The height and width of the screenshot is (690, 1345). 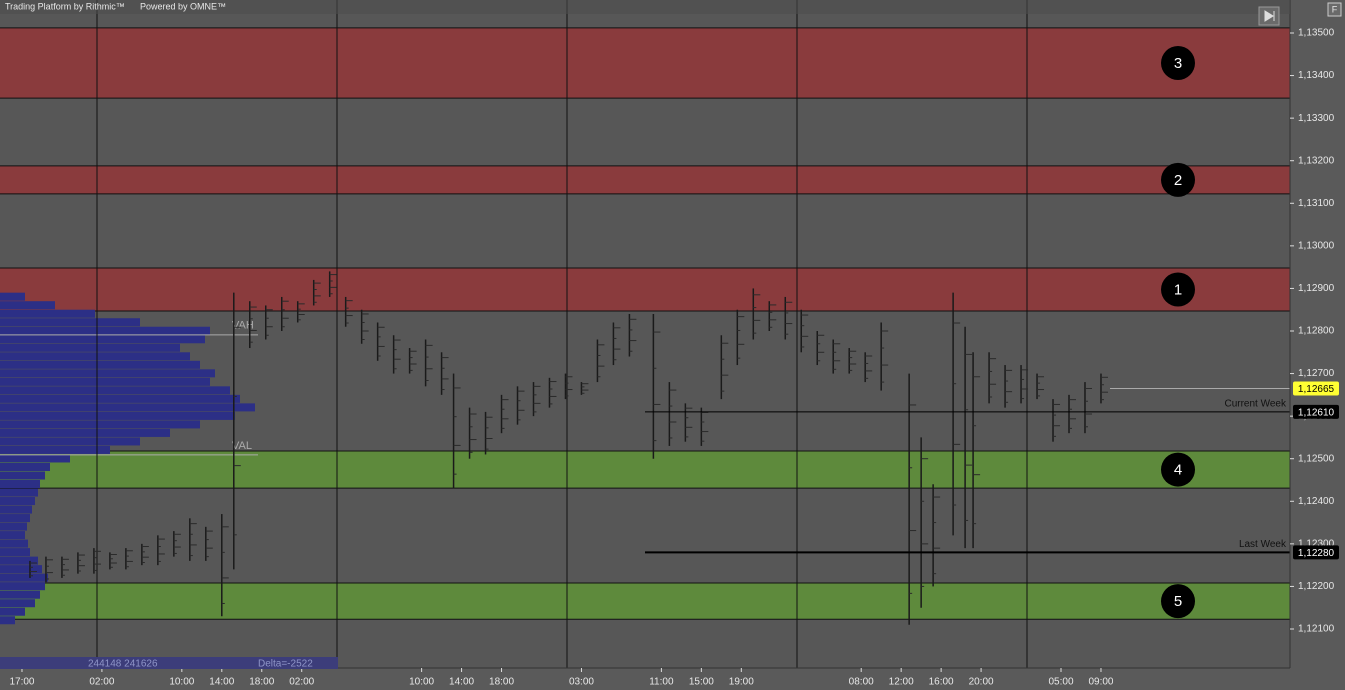 What do you see at coordinates (1316, 245) in the screenshot?
I see `y-tick-label: 1,13000` at bounding box center [1316, 245].